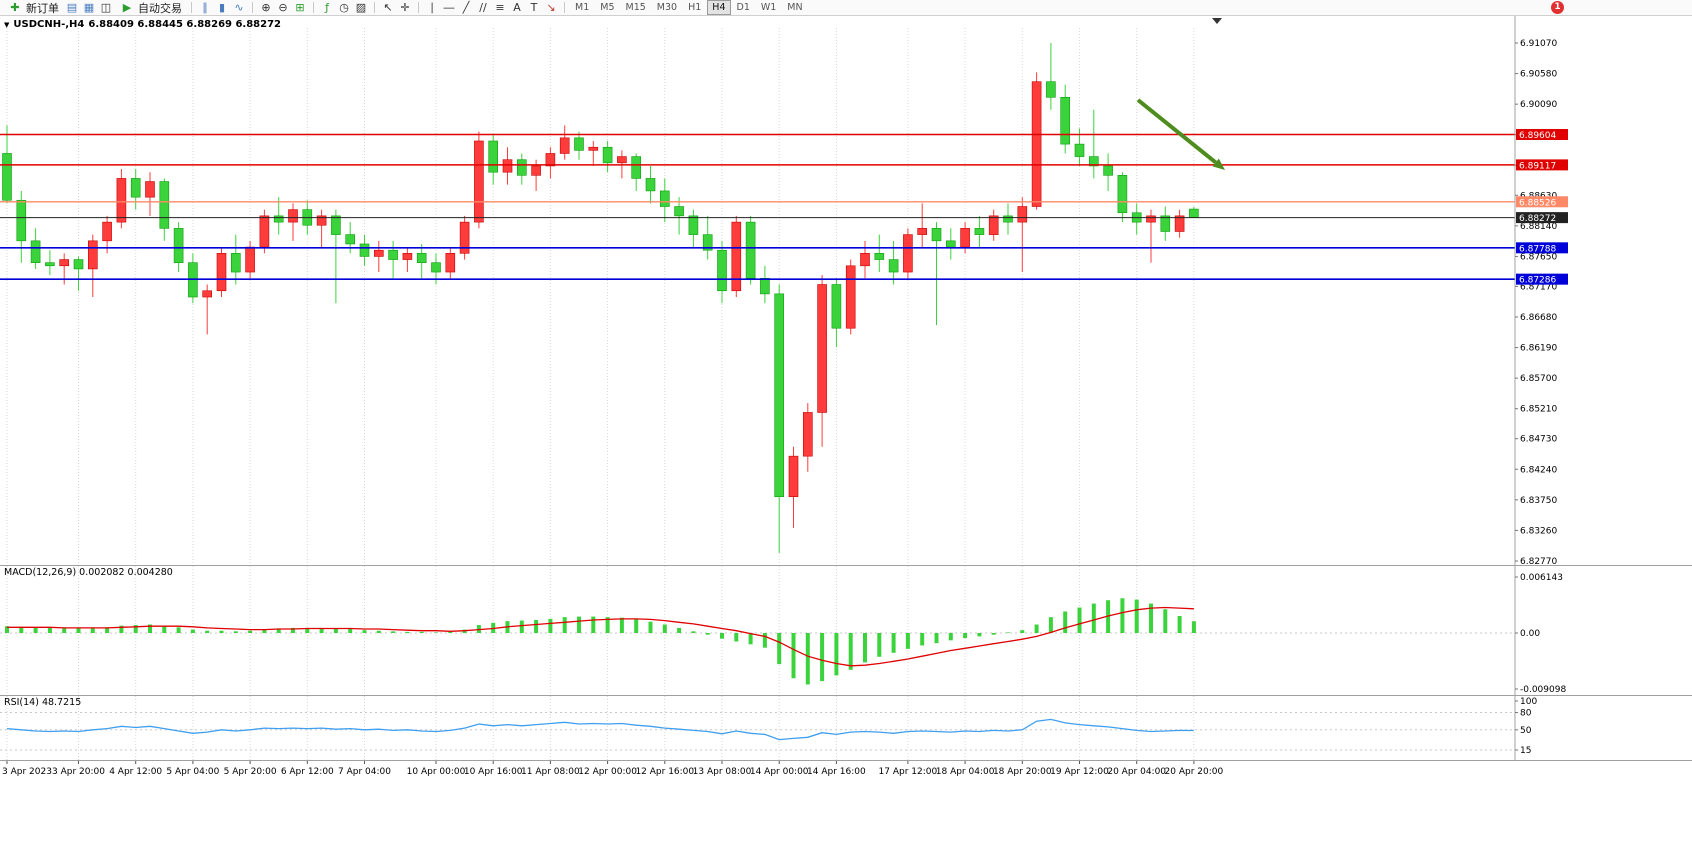 The height and width of the screenshot is (847, 1692). What do you see at coordinates (436, 772) in the screenshot?
I see `time-label: 10 Apr 00:00` at bounding box center [436, 772].